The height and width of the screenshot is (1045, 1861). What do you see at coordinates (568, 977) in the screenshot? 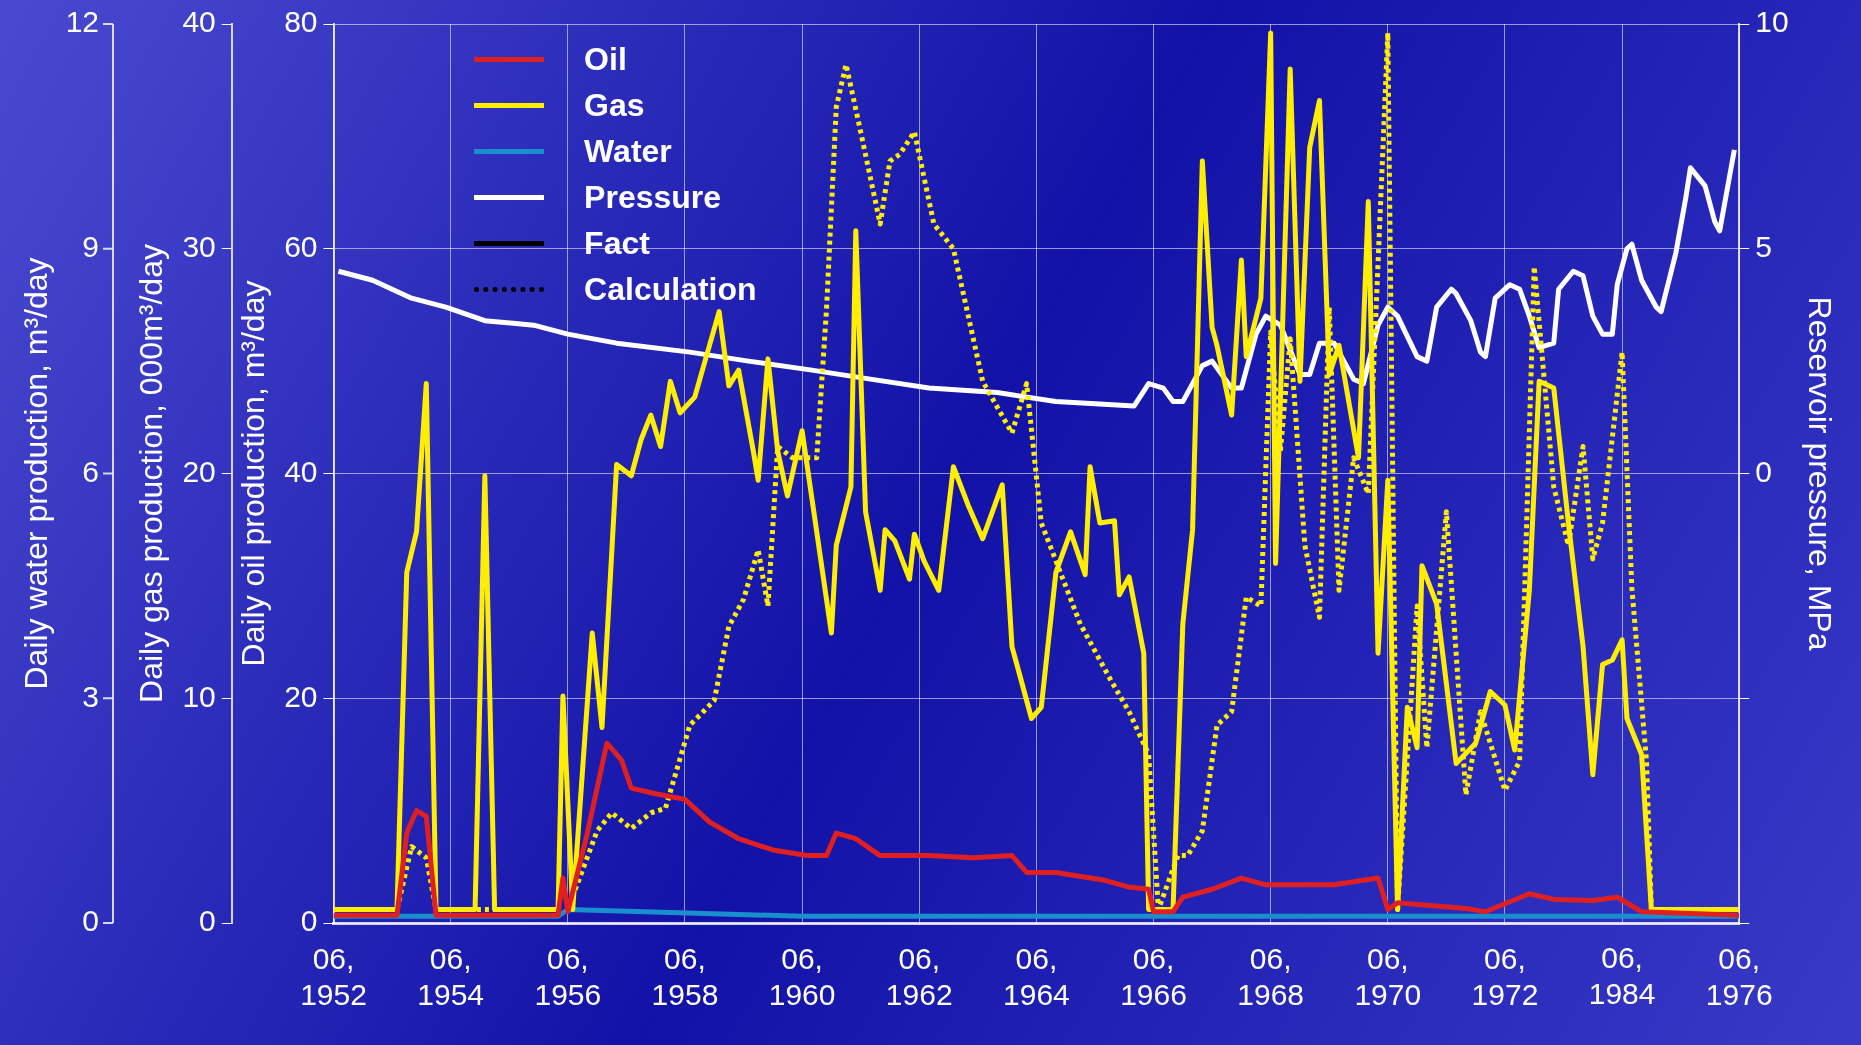
I see `x-tick-label: 06, 1956` at bounding box center [568, 977].